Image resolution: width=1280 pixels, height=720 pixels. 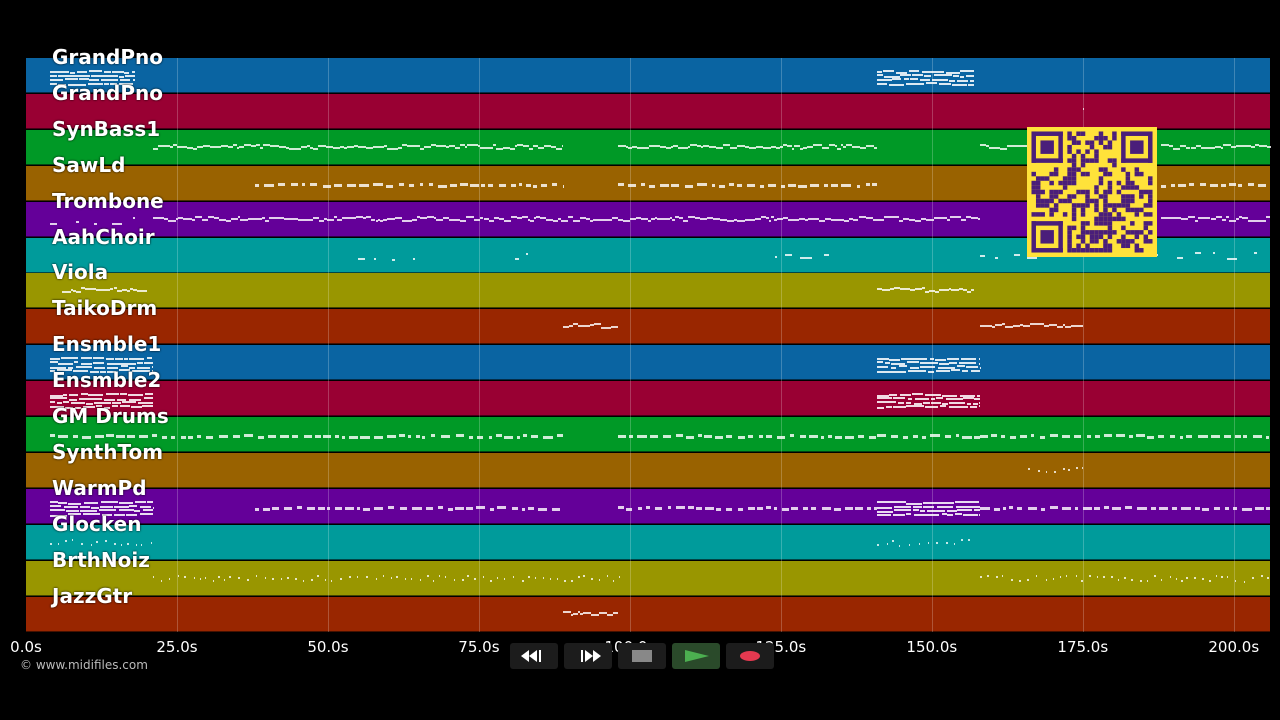 What do you see at coordinates (648, 470) in the screenshot?
I see `track-lane` at bounding box center [648, 470].